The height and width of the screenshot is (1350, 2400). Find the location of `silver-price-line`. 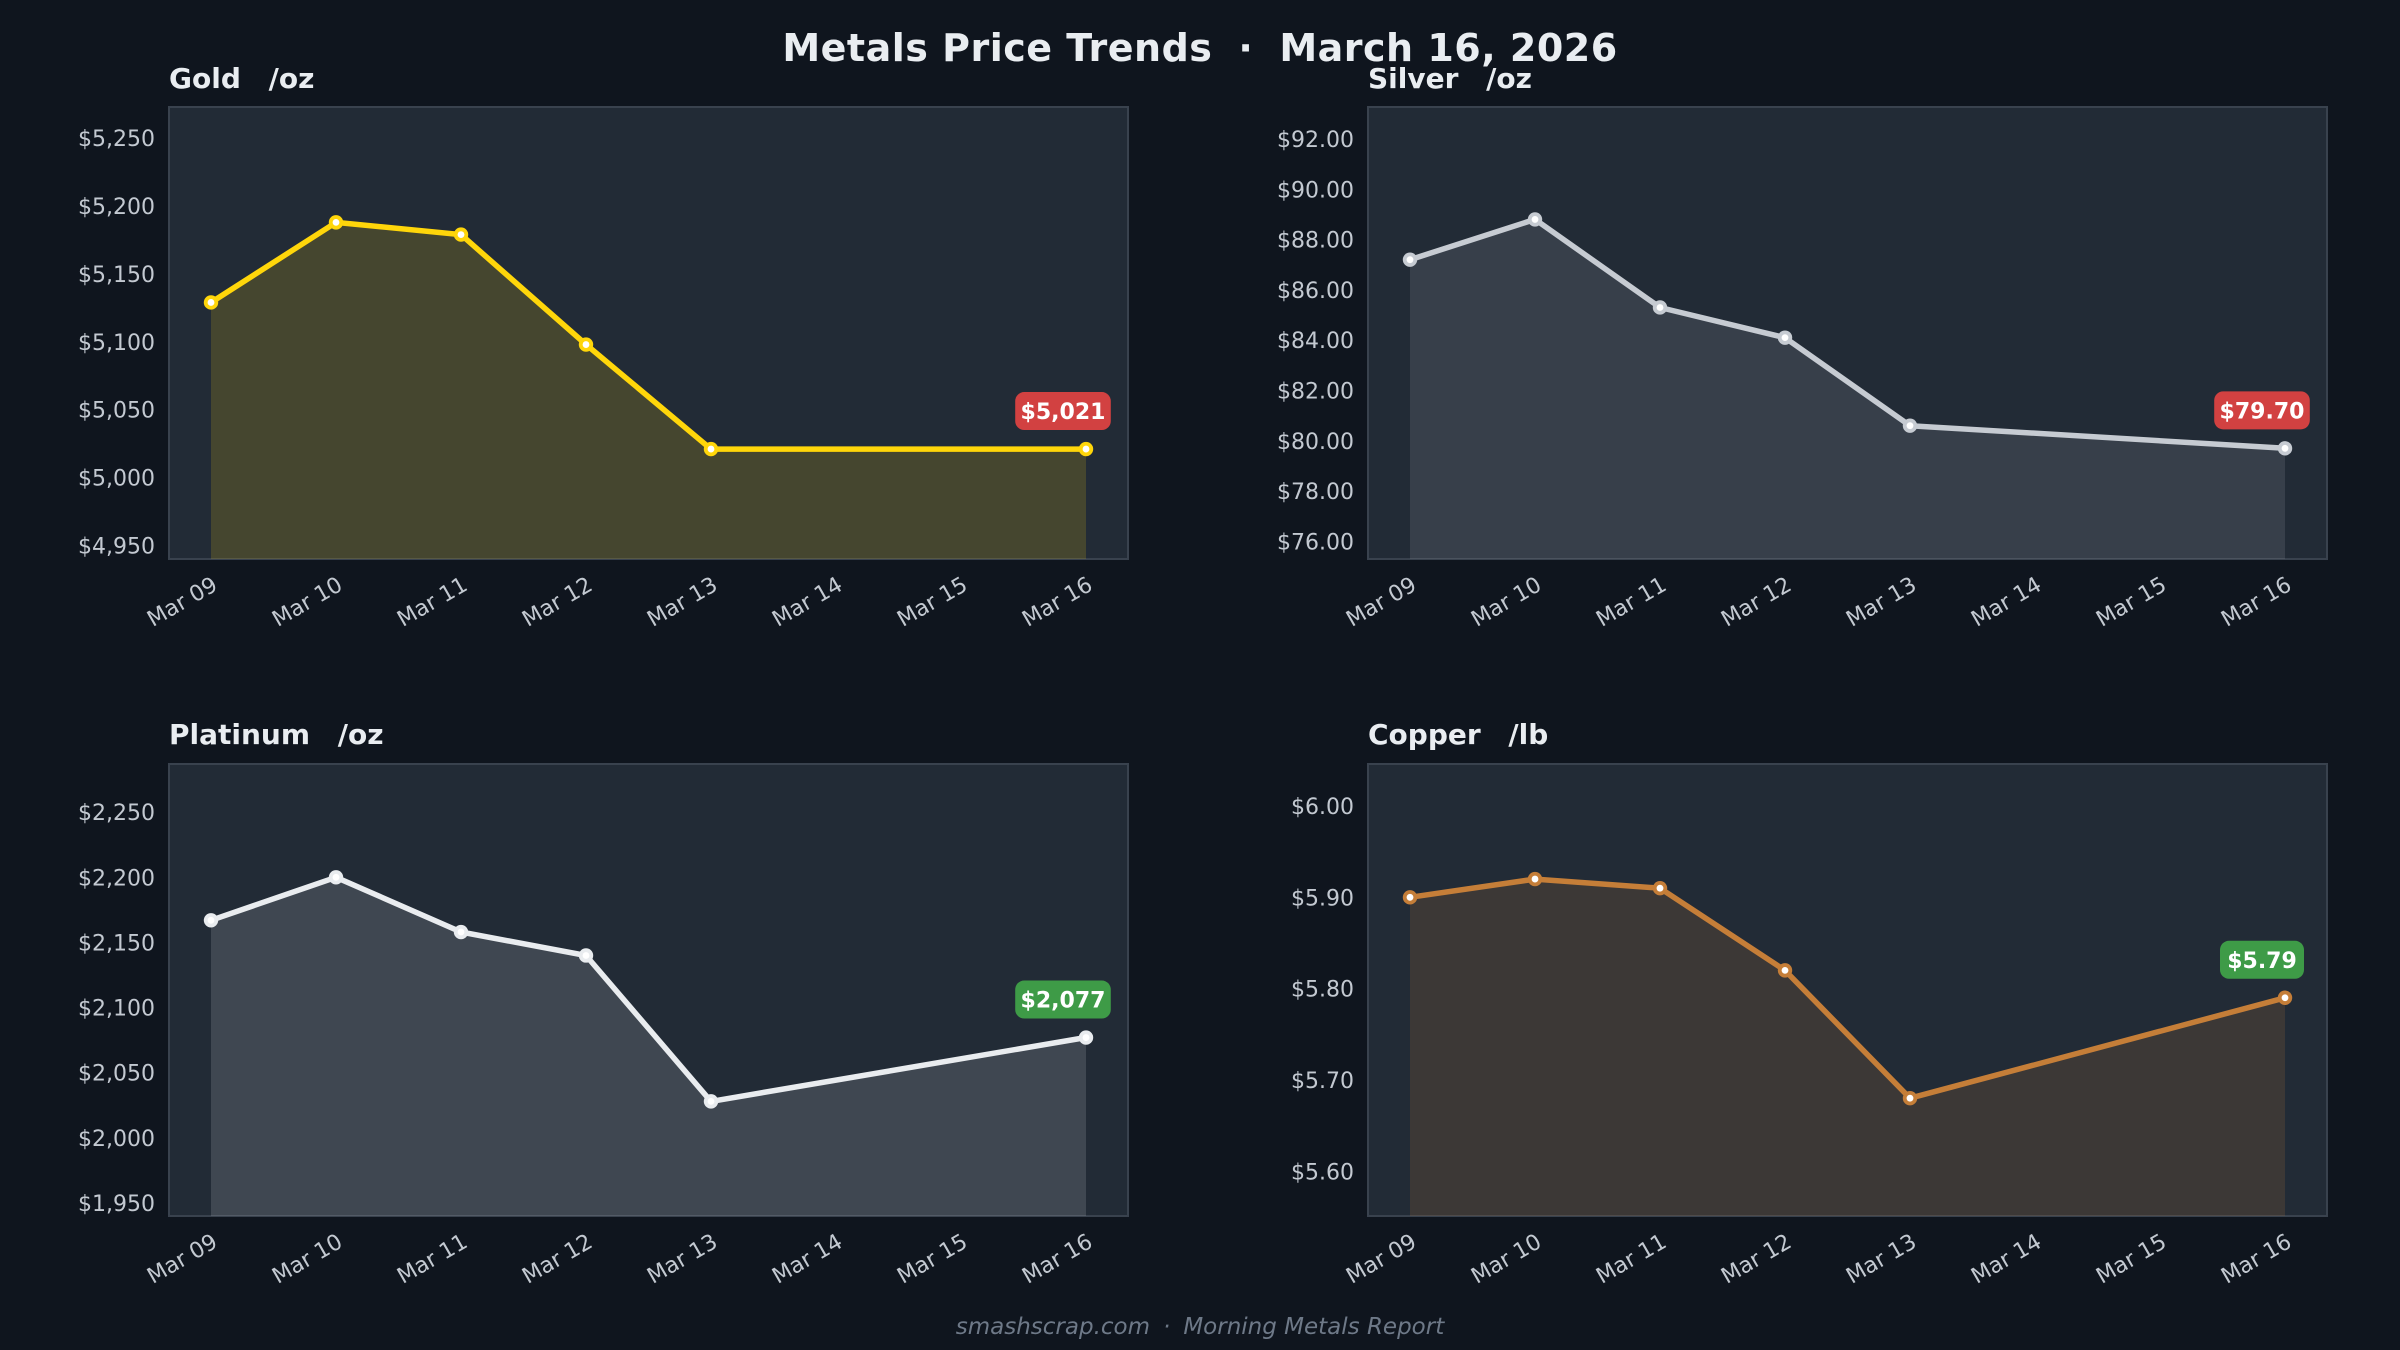

silver-price-line is located at coordinates (1847, 334).